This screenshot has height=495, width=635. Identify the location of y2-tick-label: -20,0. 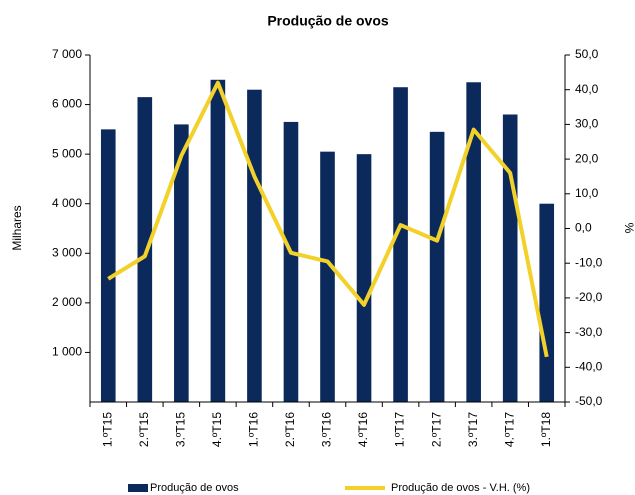
(589, 297).